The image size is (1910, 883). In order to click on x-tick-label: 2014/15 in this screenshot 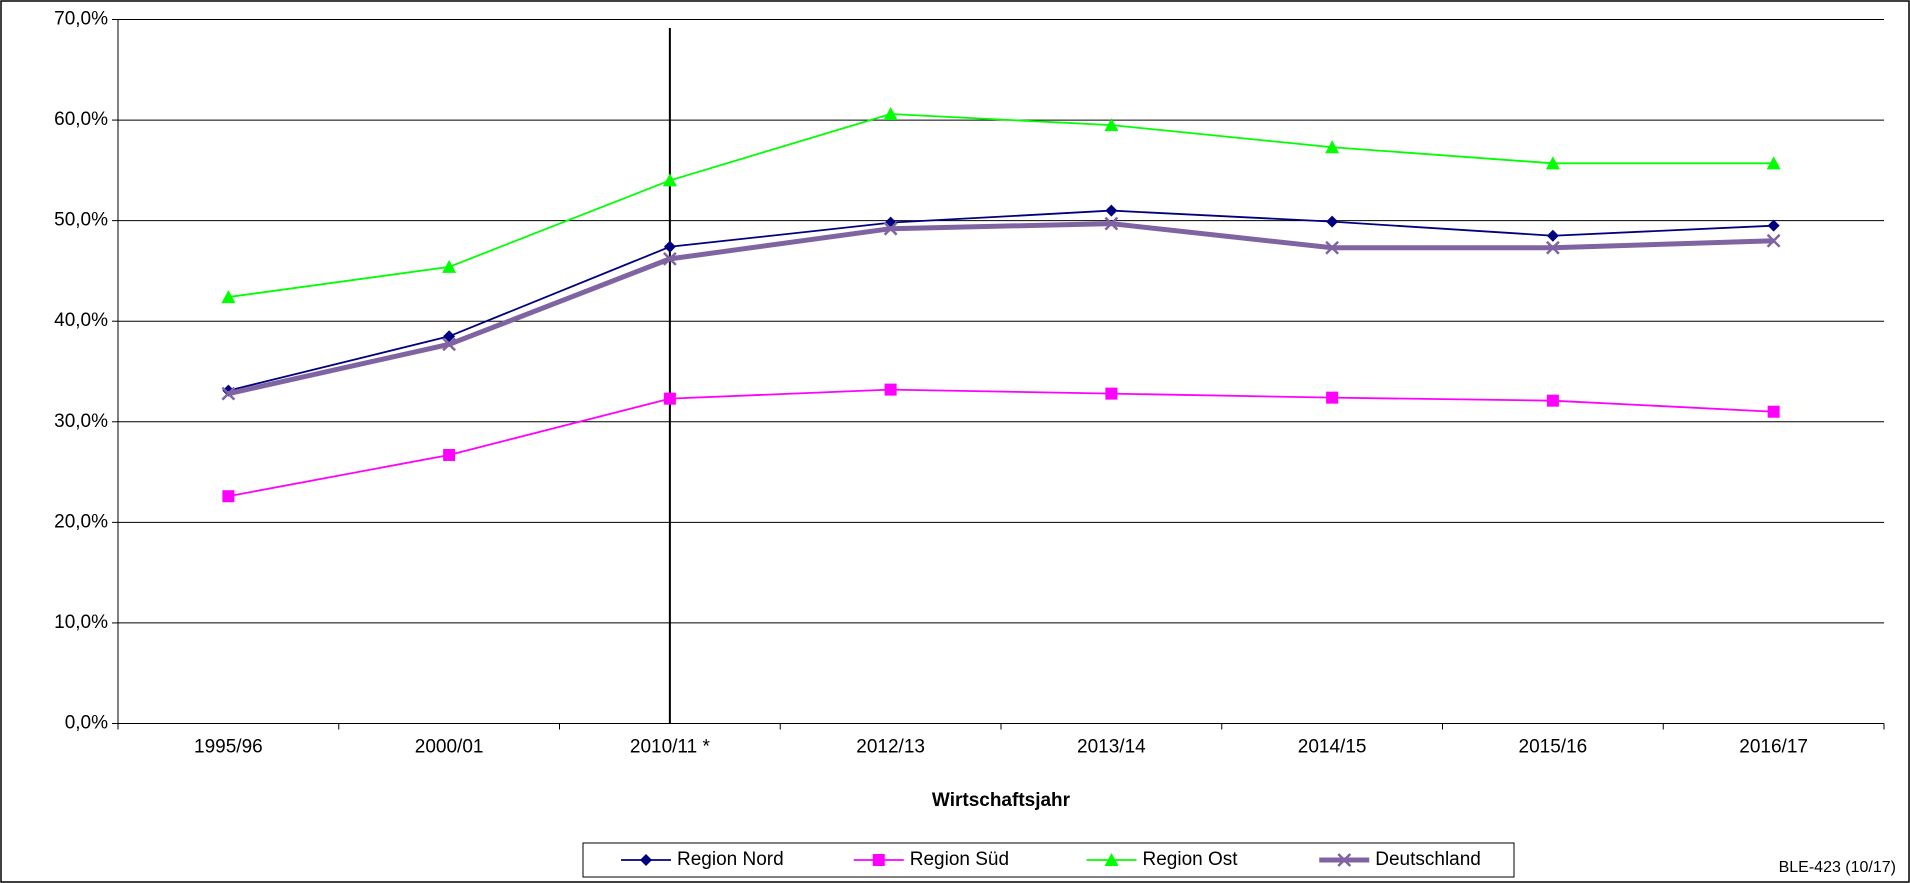, I will do `click(1332, 747)`.